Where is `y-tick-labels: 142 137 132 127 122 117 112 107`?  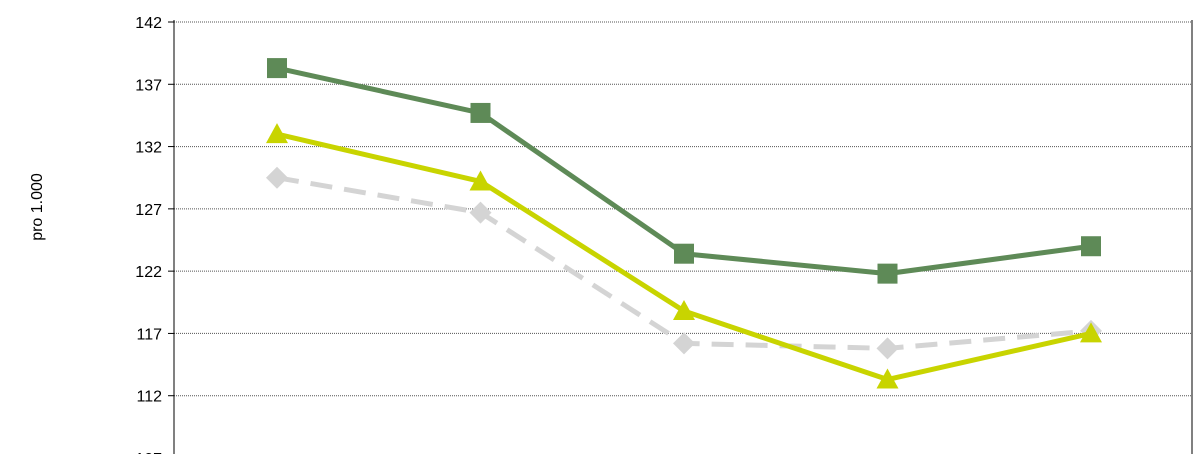
y-tick-labels: 142 137 132 127 122 117 112 107 is located at coordinates (154, 234).